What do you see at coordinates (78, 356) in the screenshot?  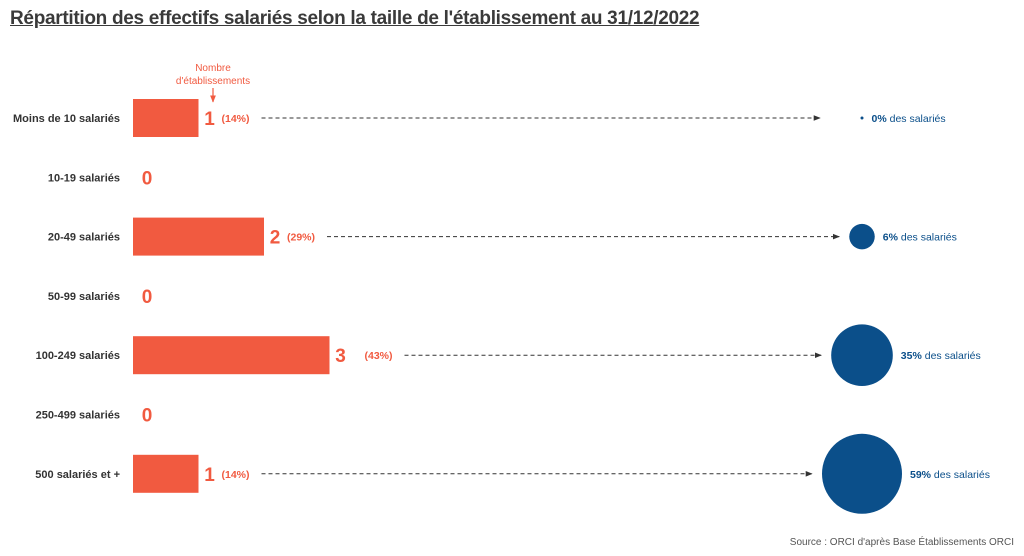 I see `category-label: 100-249 salariés` at bounding box center [78, 356].